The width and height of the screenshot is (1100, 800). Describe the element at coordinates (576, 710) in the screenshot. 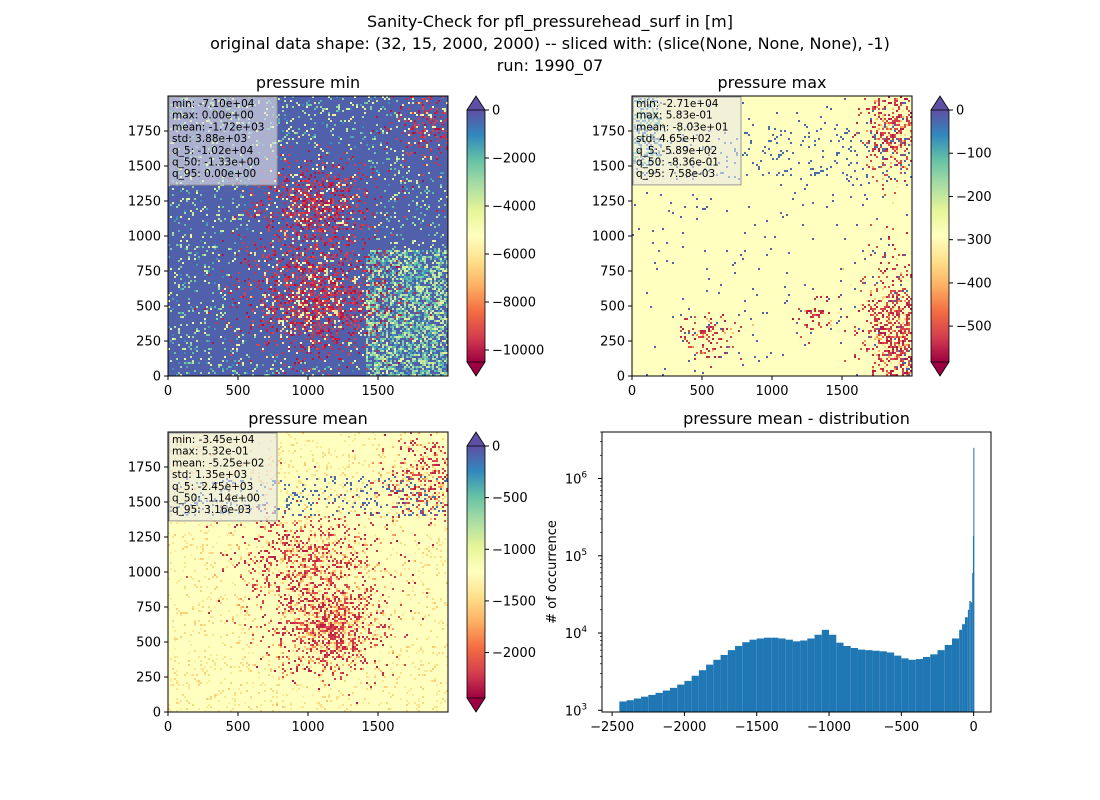

I see `y-tick-label: 10³` at that location.